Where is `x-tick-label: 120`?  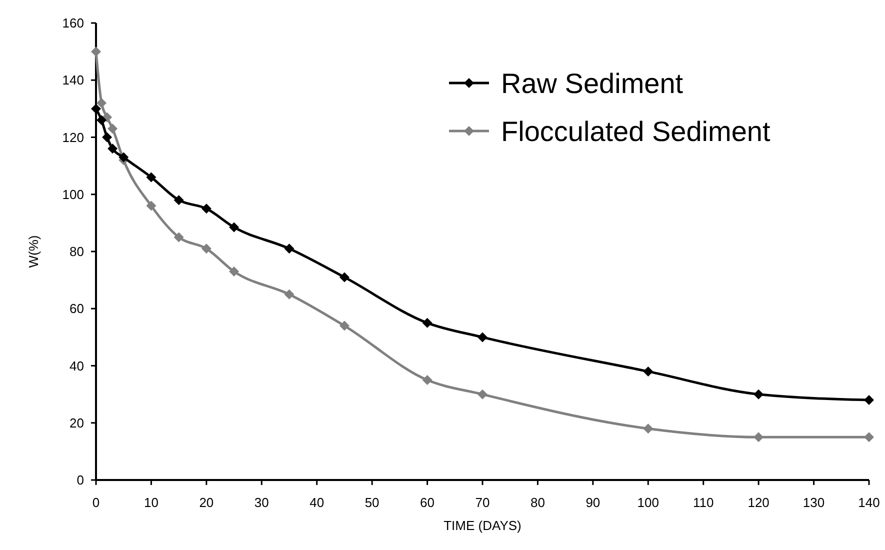 x-tick-label: 120 is located at coordinates (759, 502).